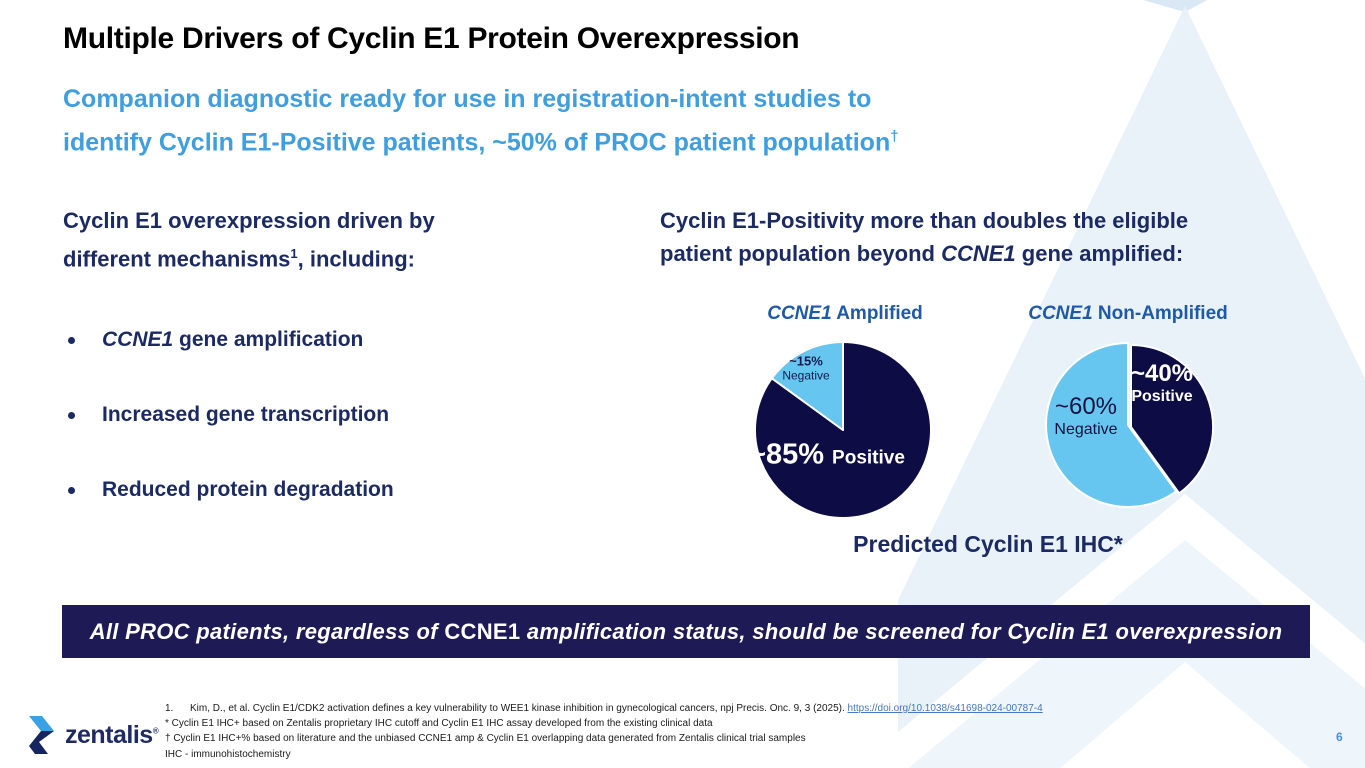 This screenshot has height=768, width=1365. I want to click on bullet-text: Increased gene transcription, so click(246, 414).